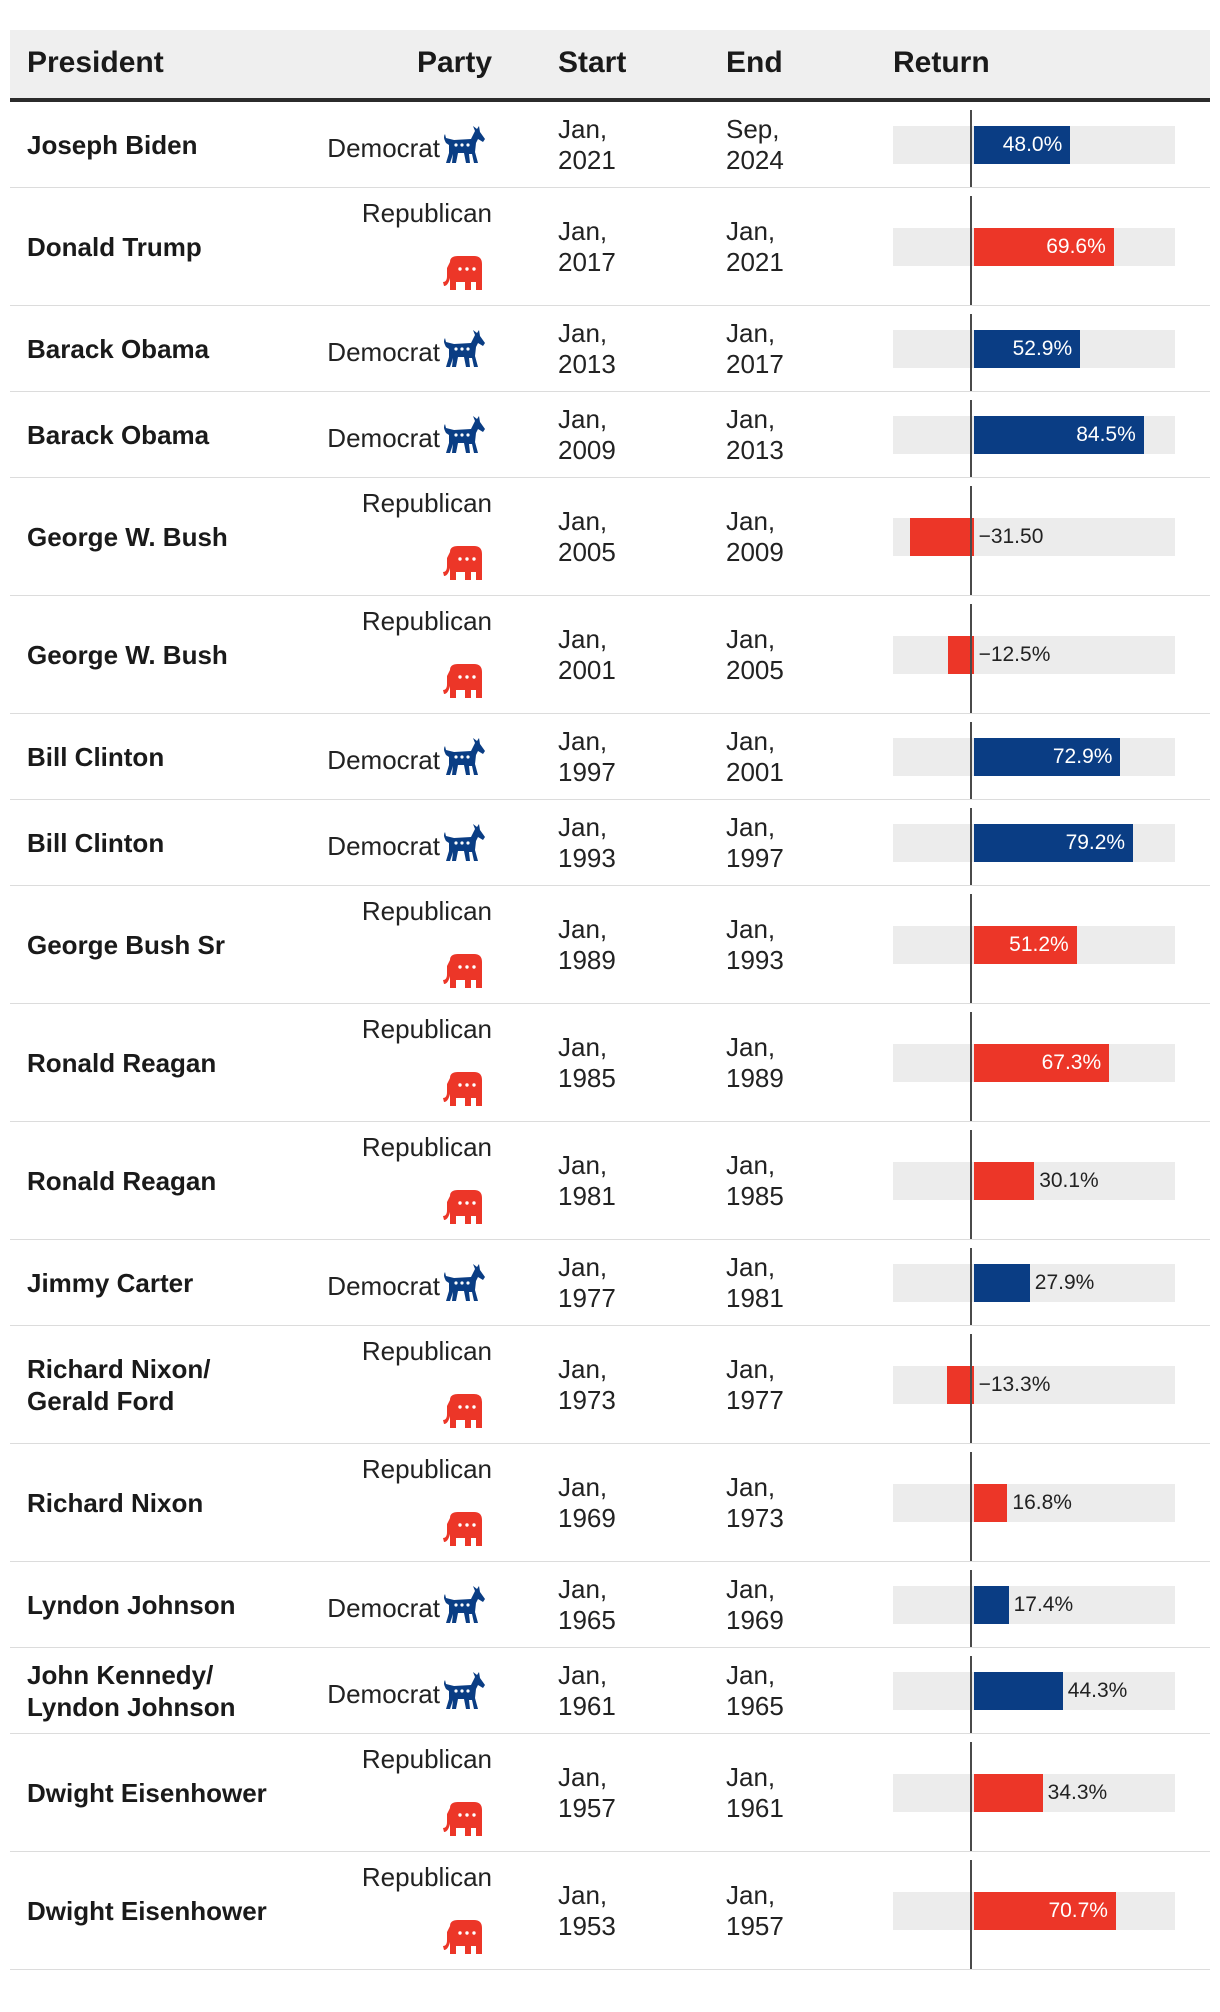 This screenshot has width=1220, height=2012. Describe the element at coordinates (131, 1690) in the screenshot. I see `president-name: John Kennedy/ Lyndon Johnson` at that location.